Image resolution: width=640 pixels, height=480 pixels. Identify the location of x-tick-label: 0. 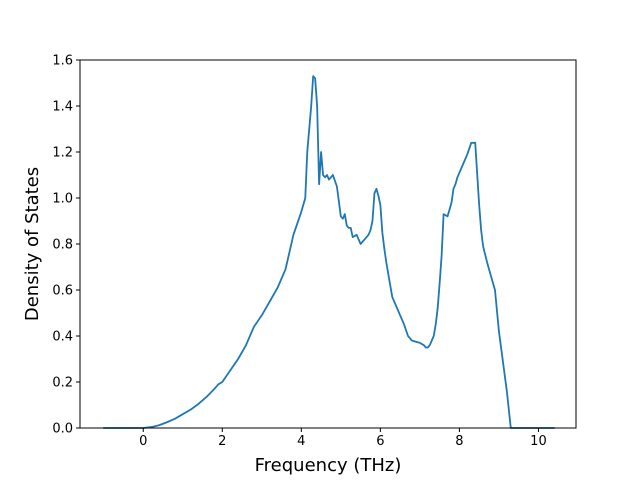
(143, 441).